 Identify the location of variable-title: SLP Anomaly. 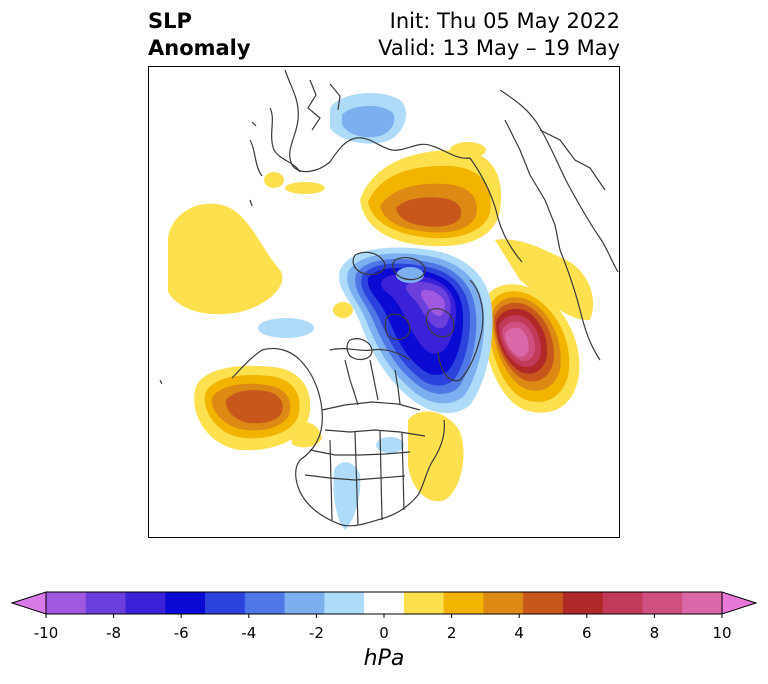
(199, 35).